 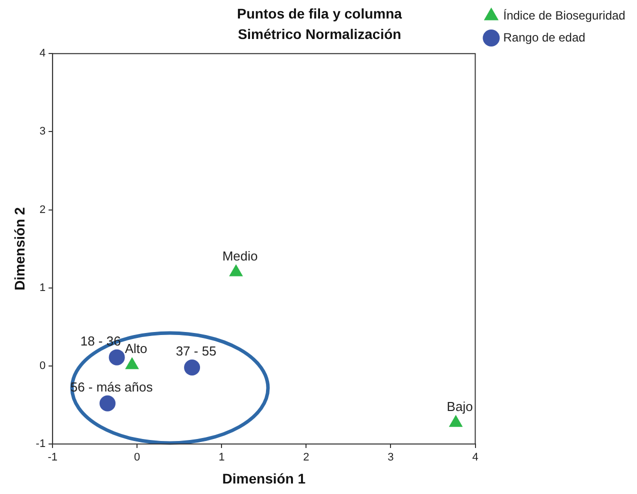 What do you see at coordinates (306, 458) in the screenshot?
I see `x-tick-label: 2` at bounding box center [306, 458].